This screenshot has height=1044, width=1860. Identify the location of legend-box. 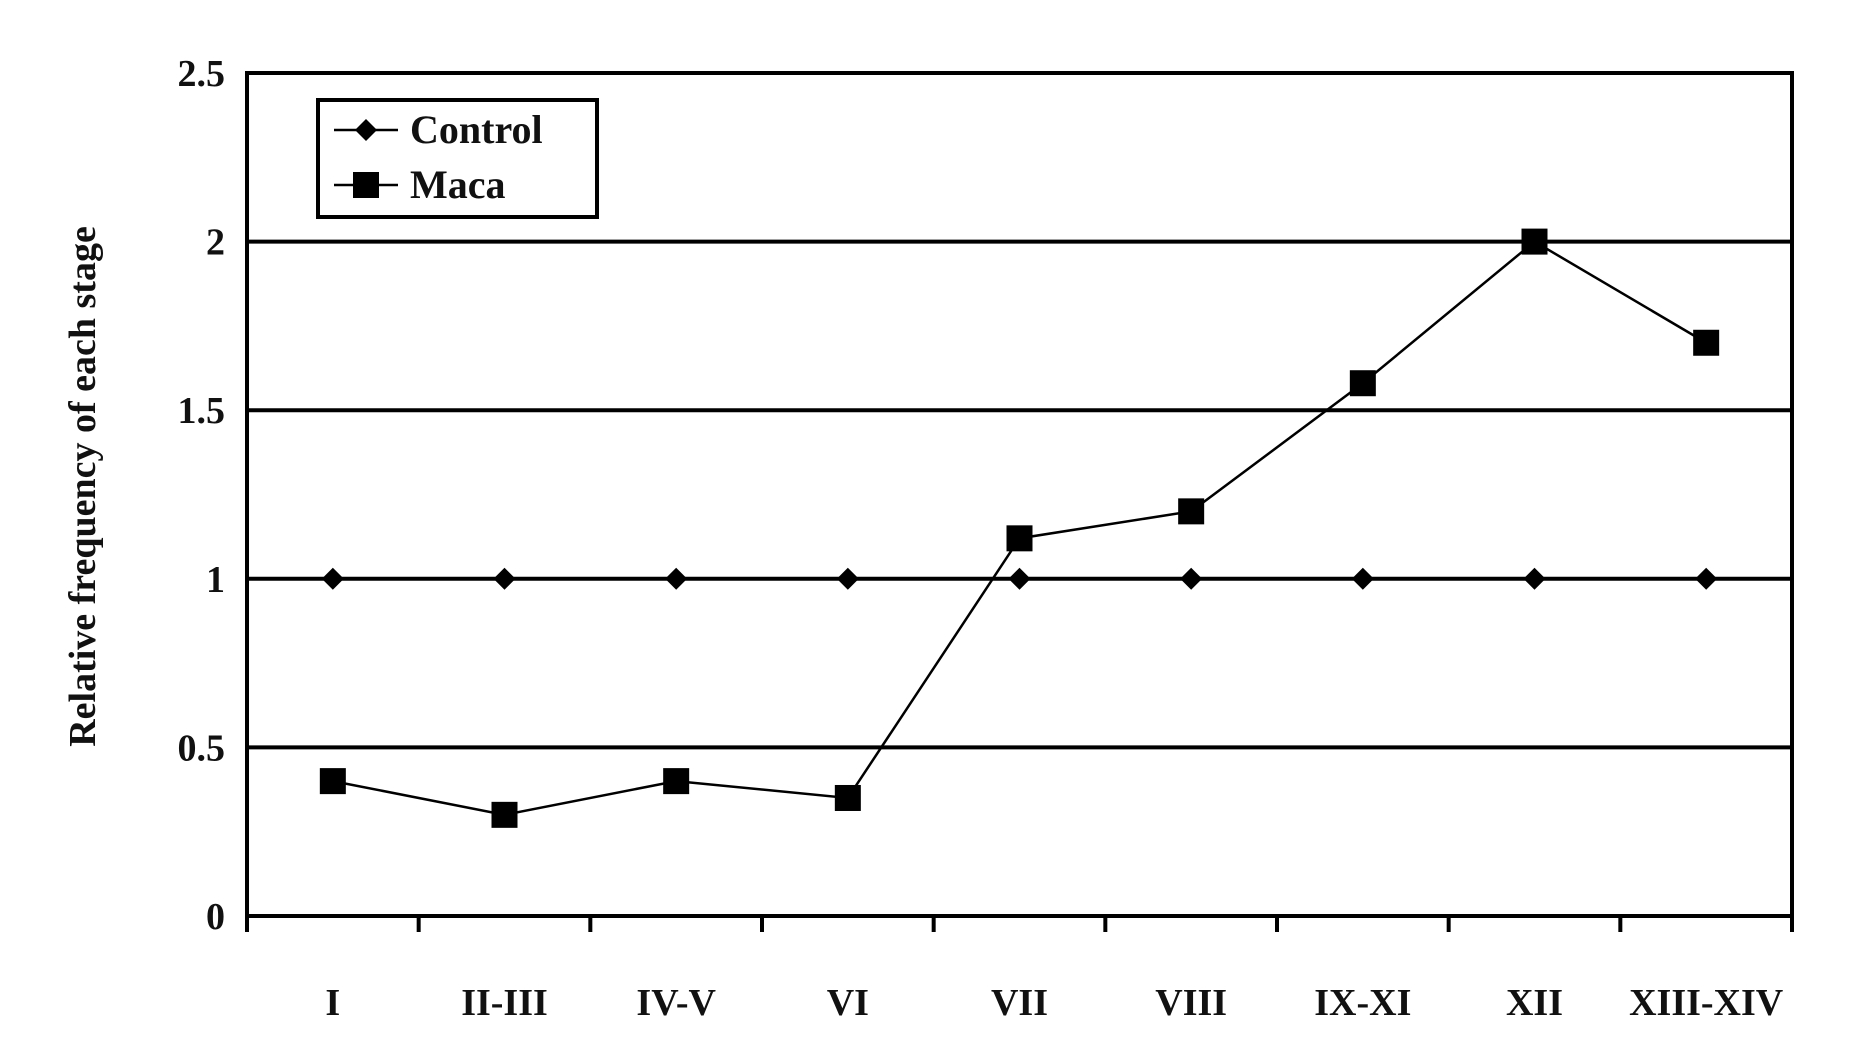
(457, 158).